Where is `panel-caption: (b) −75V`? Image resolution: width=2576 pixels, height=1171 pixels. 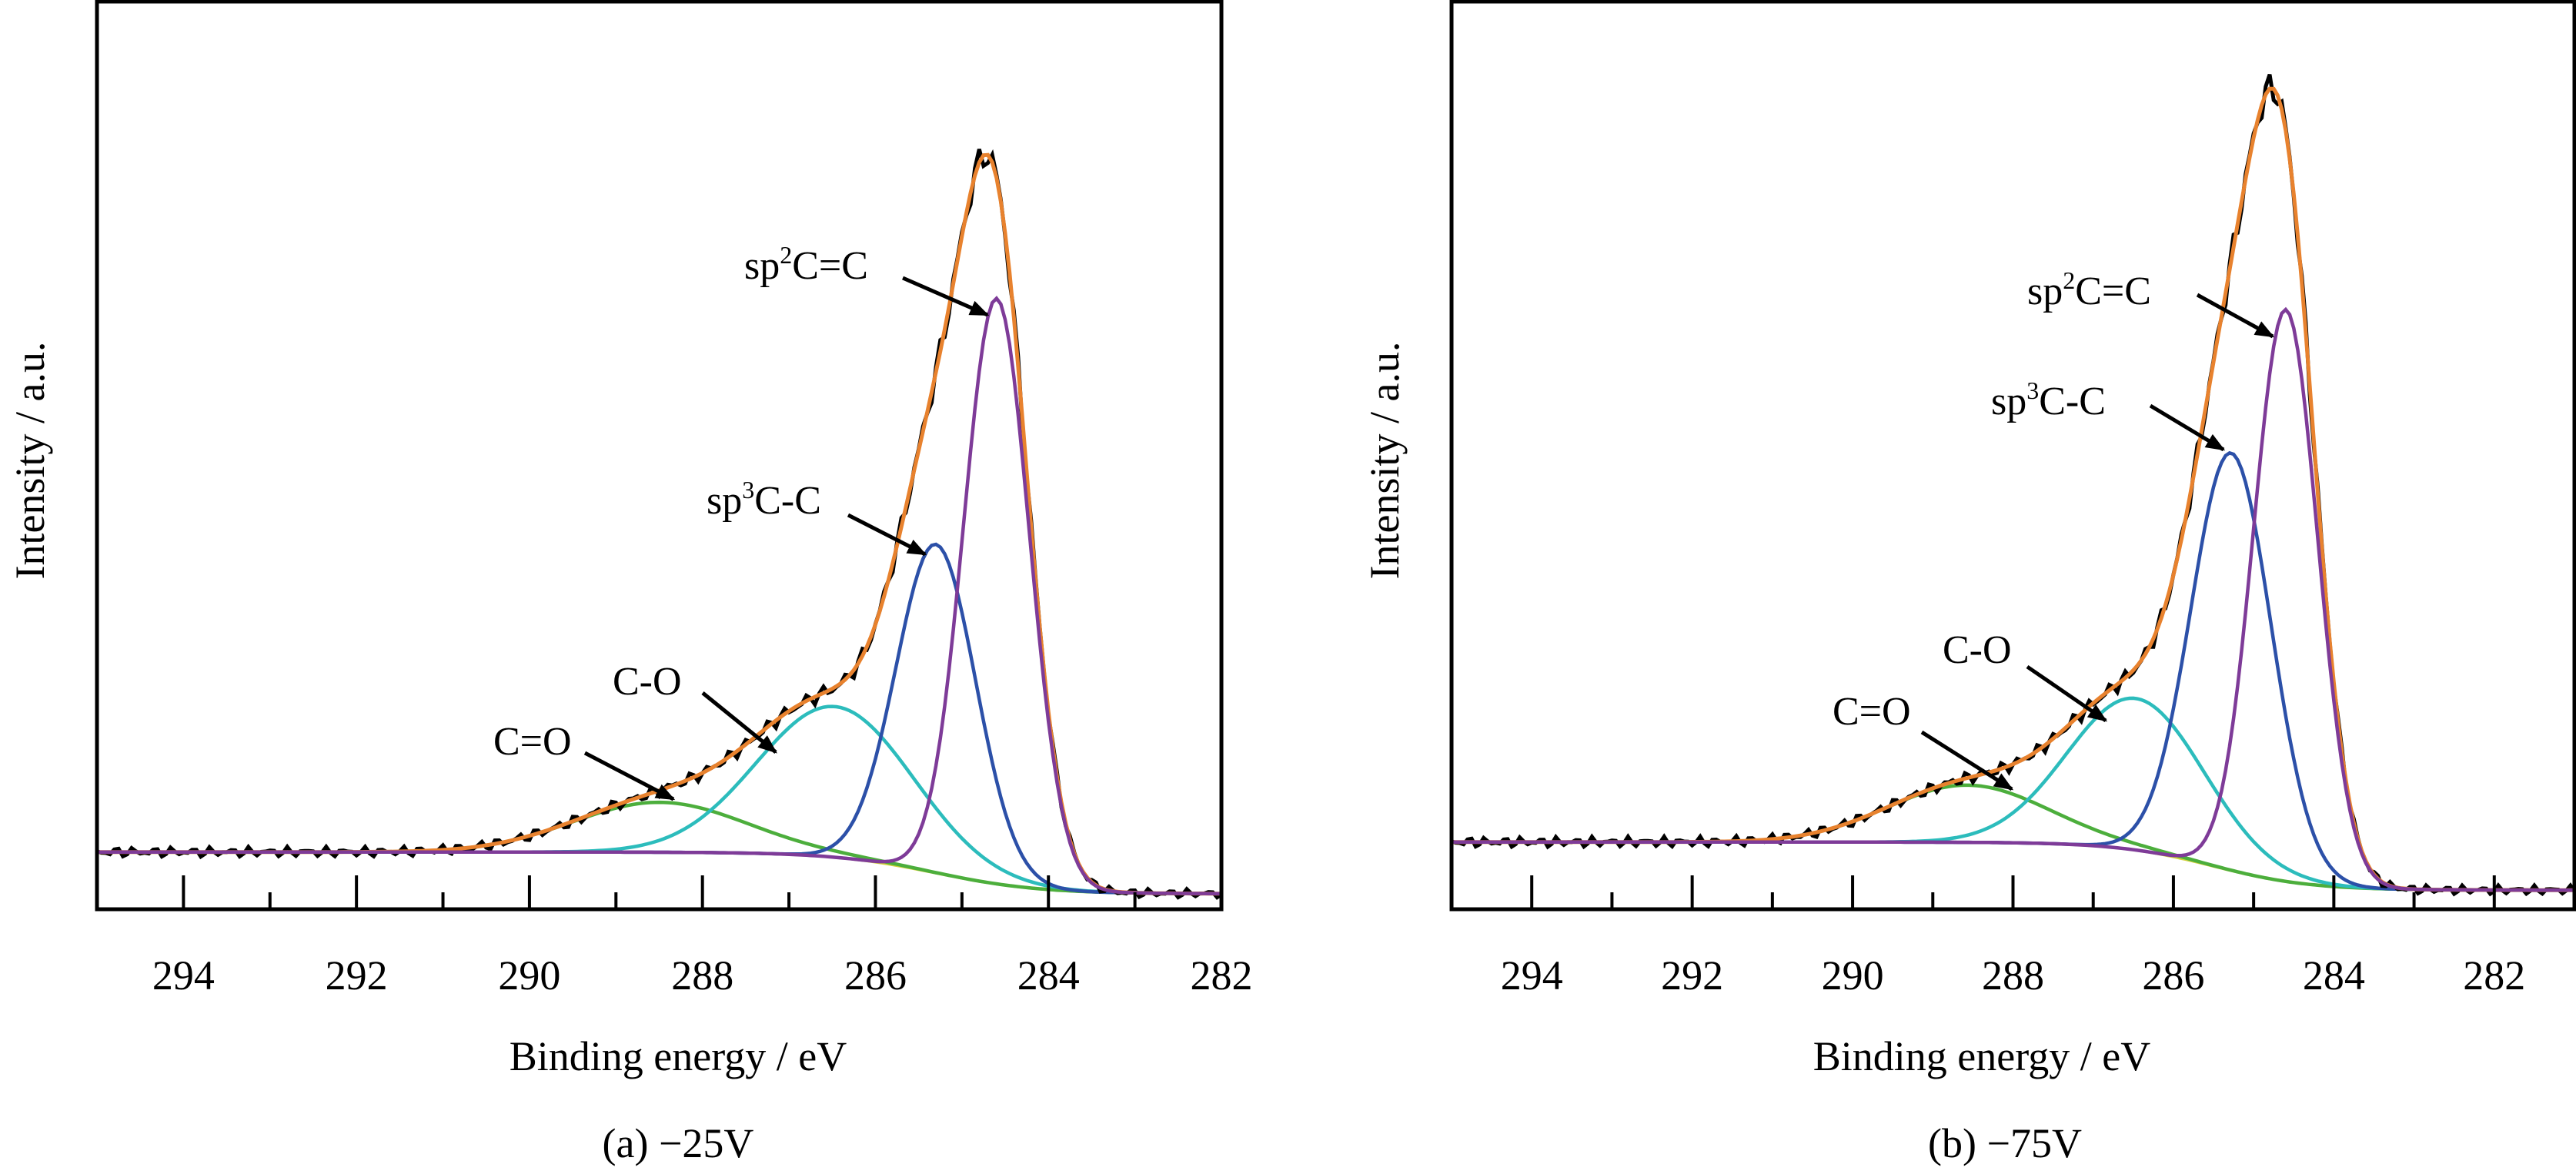
panel-caption: (b) −75V is located at coordinates (2005, 1143).